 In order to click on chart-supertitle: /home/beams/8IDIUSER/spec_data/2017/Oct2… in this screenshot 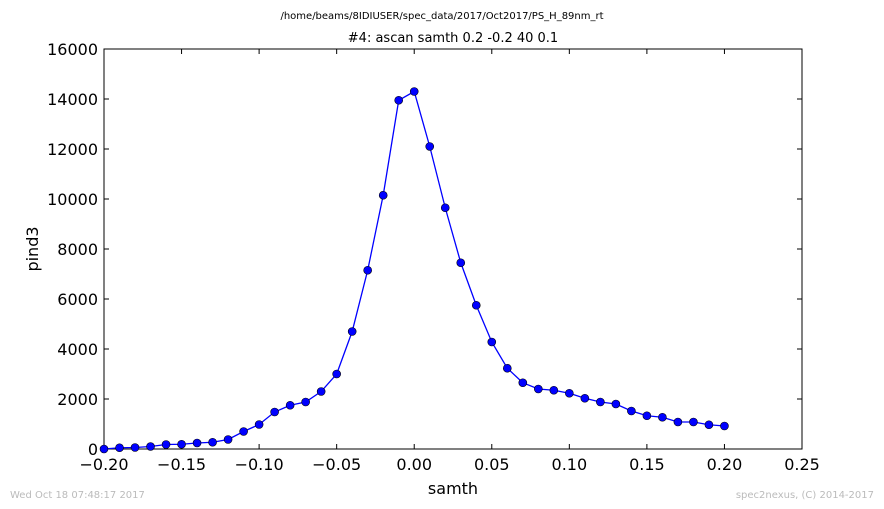, I will do `click(441, 16)`.